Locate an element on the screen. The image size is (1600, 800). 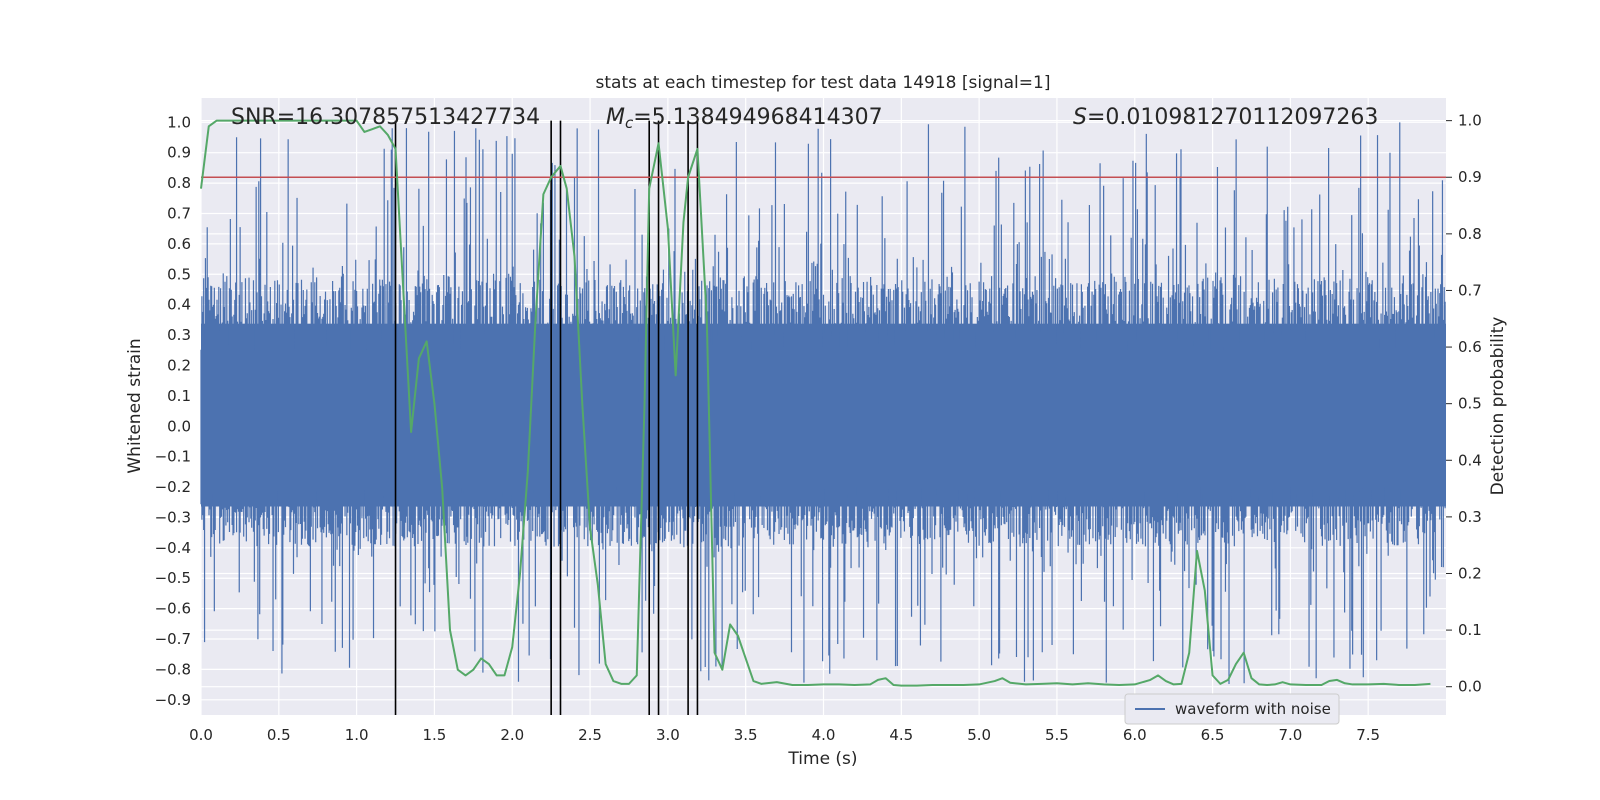
y2-tick-label: 0.6 is located at coordinates (1470, 347).